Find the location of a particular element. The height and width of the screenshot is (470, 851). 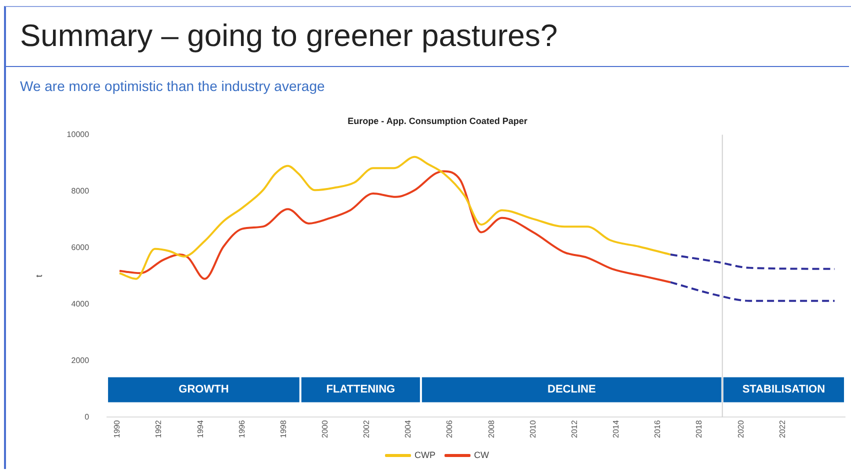

x-tick-label: 1998 is located at coordinates (283, 429).